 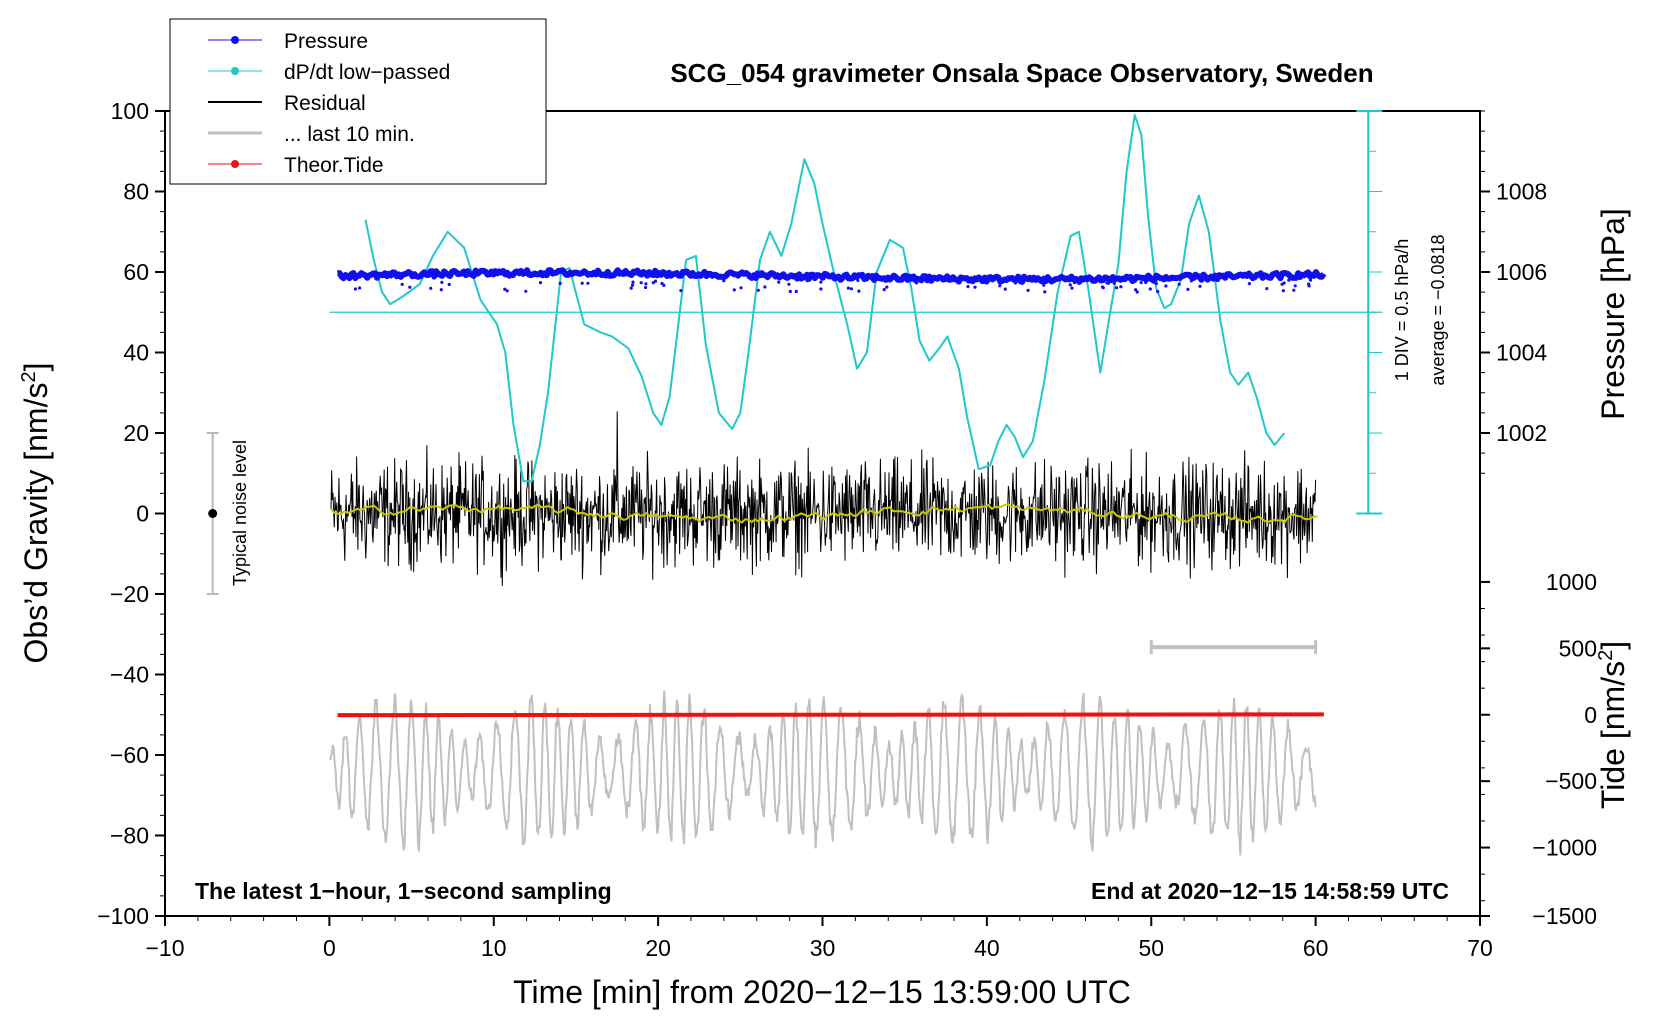 I want to click on y-axis-label-gravity-sup: 2, so click(x=29, y=376).